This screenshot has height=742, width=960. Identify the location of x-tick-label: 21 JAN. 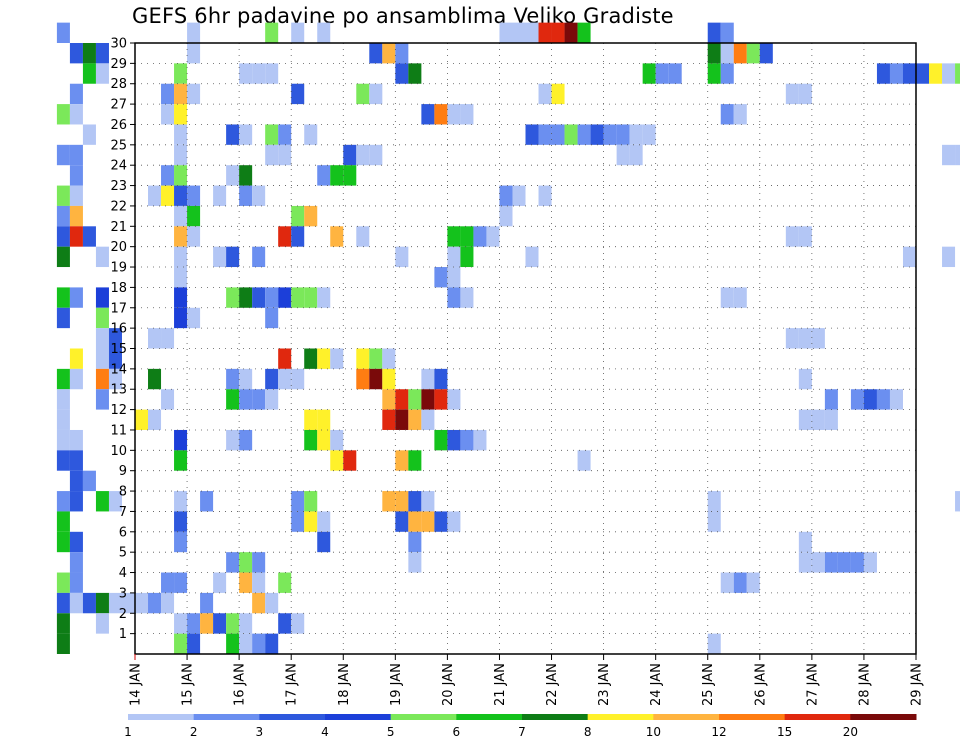
(500, 684).